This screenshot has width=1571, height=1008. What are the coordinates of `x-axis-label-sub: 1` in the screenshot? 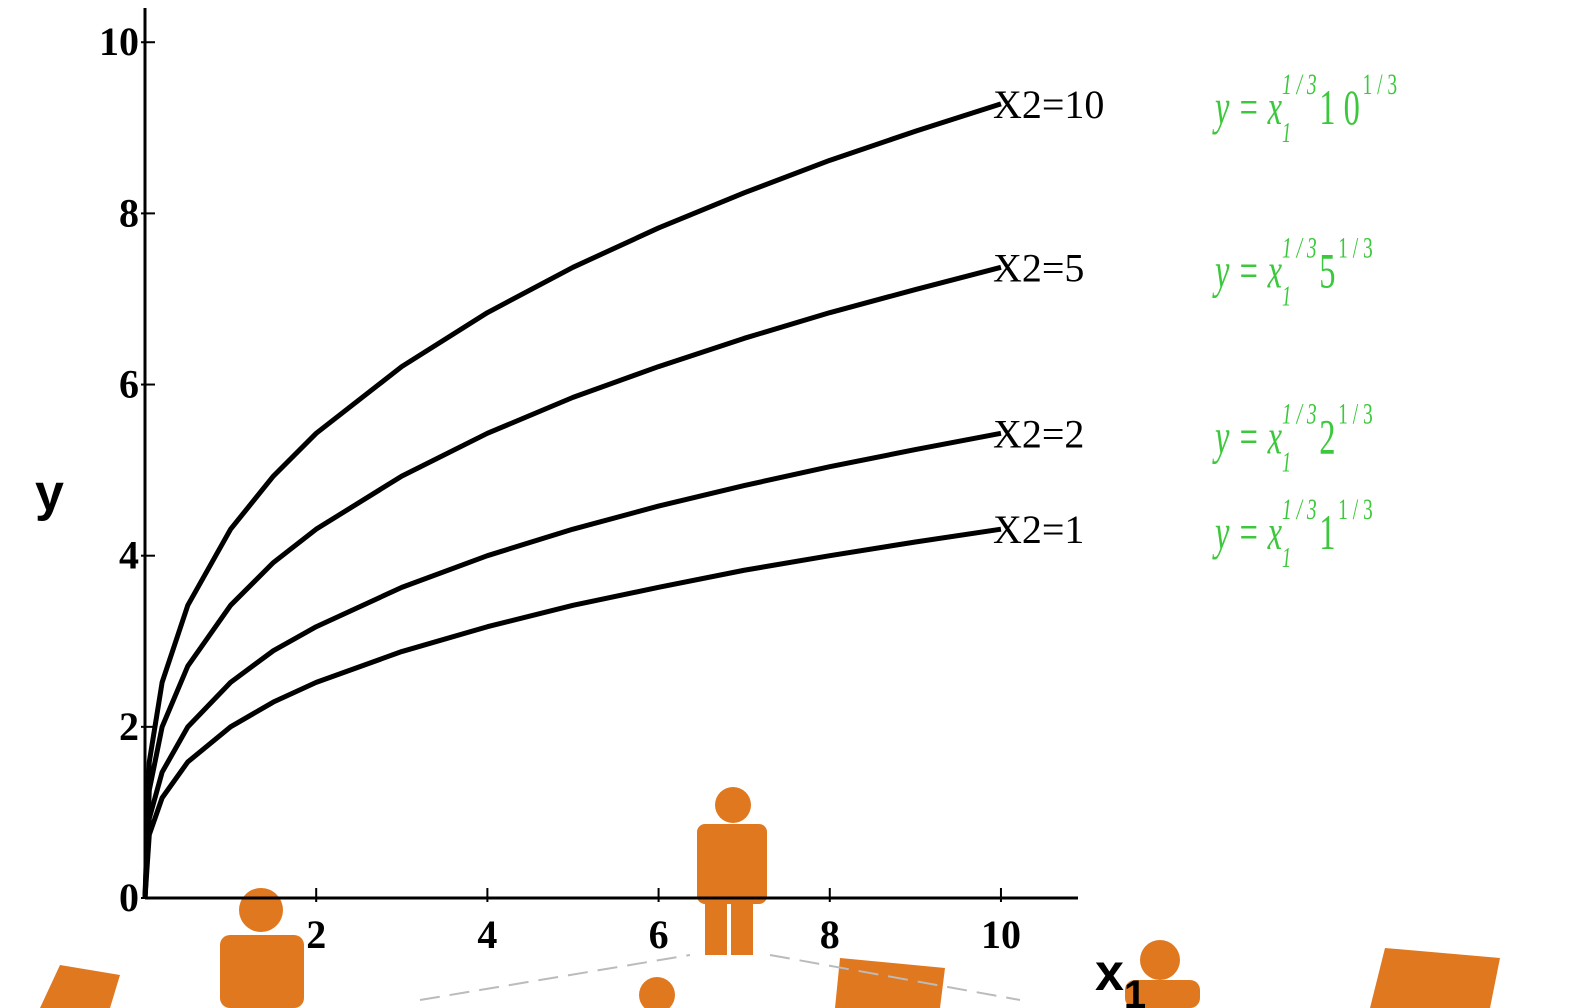 It's located at (1135, 990).